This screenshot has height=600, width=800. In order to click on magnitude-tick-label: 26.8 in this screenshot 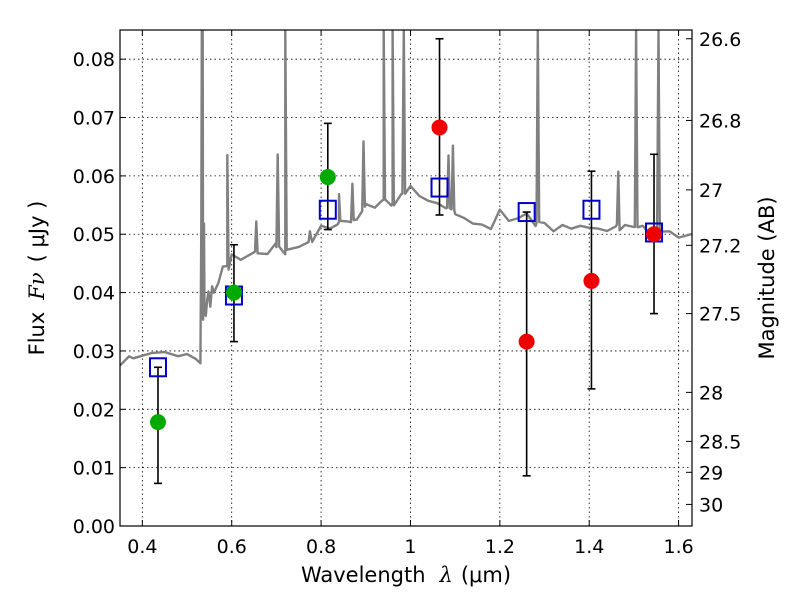, I will do `click(720, 121)`.